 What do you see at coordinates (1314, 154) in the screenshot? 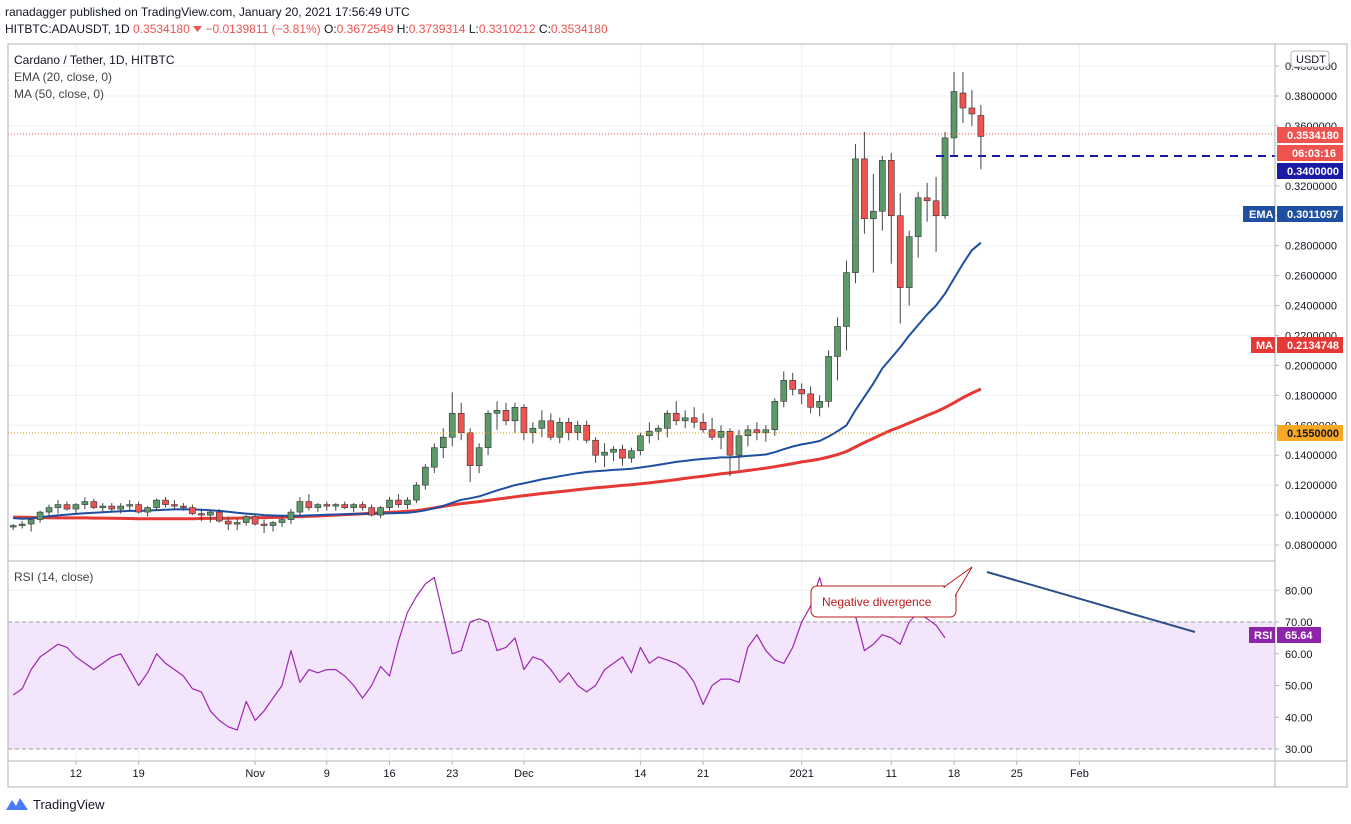
I see `countdown-text: 06:03:16` at bounding box center [1314, 154].